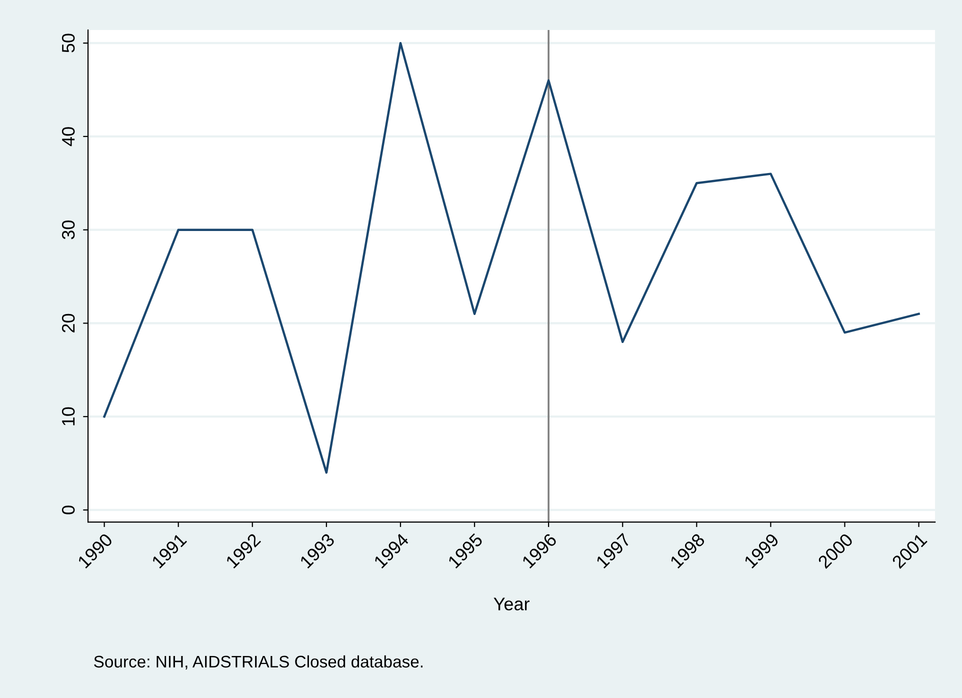 The width and height of the screenshot is (962, 698). Describe the element at coordinates (68, 230) in the screenshot. I see `y-tick-label: 30` at that location.